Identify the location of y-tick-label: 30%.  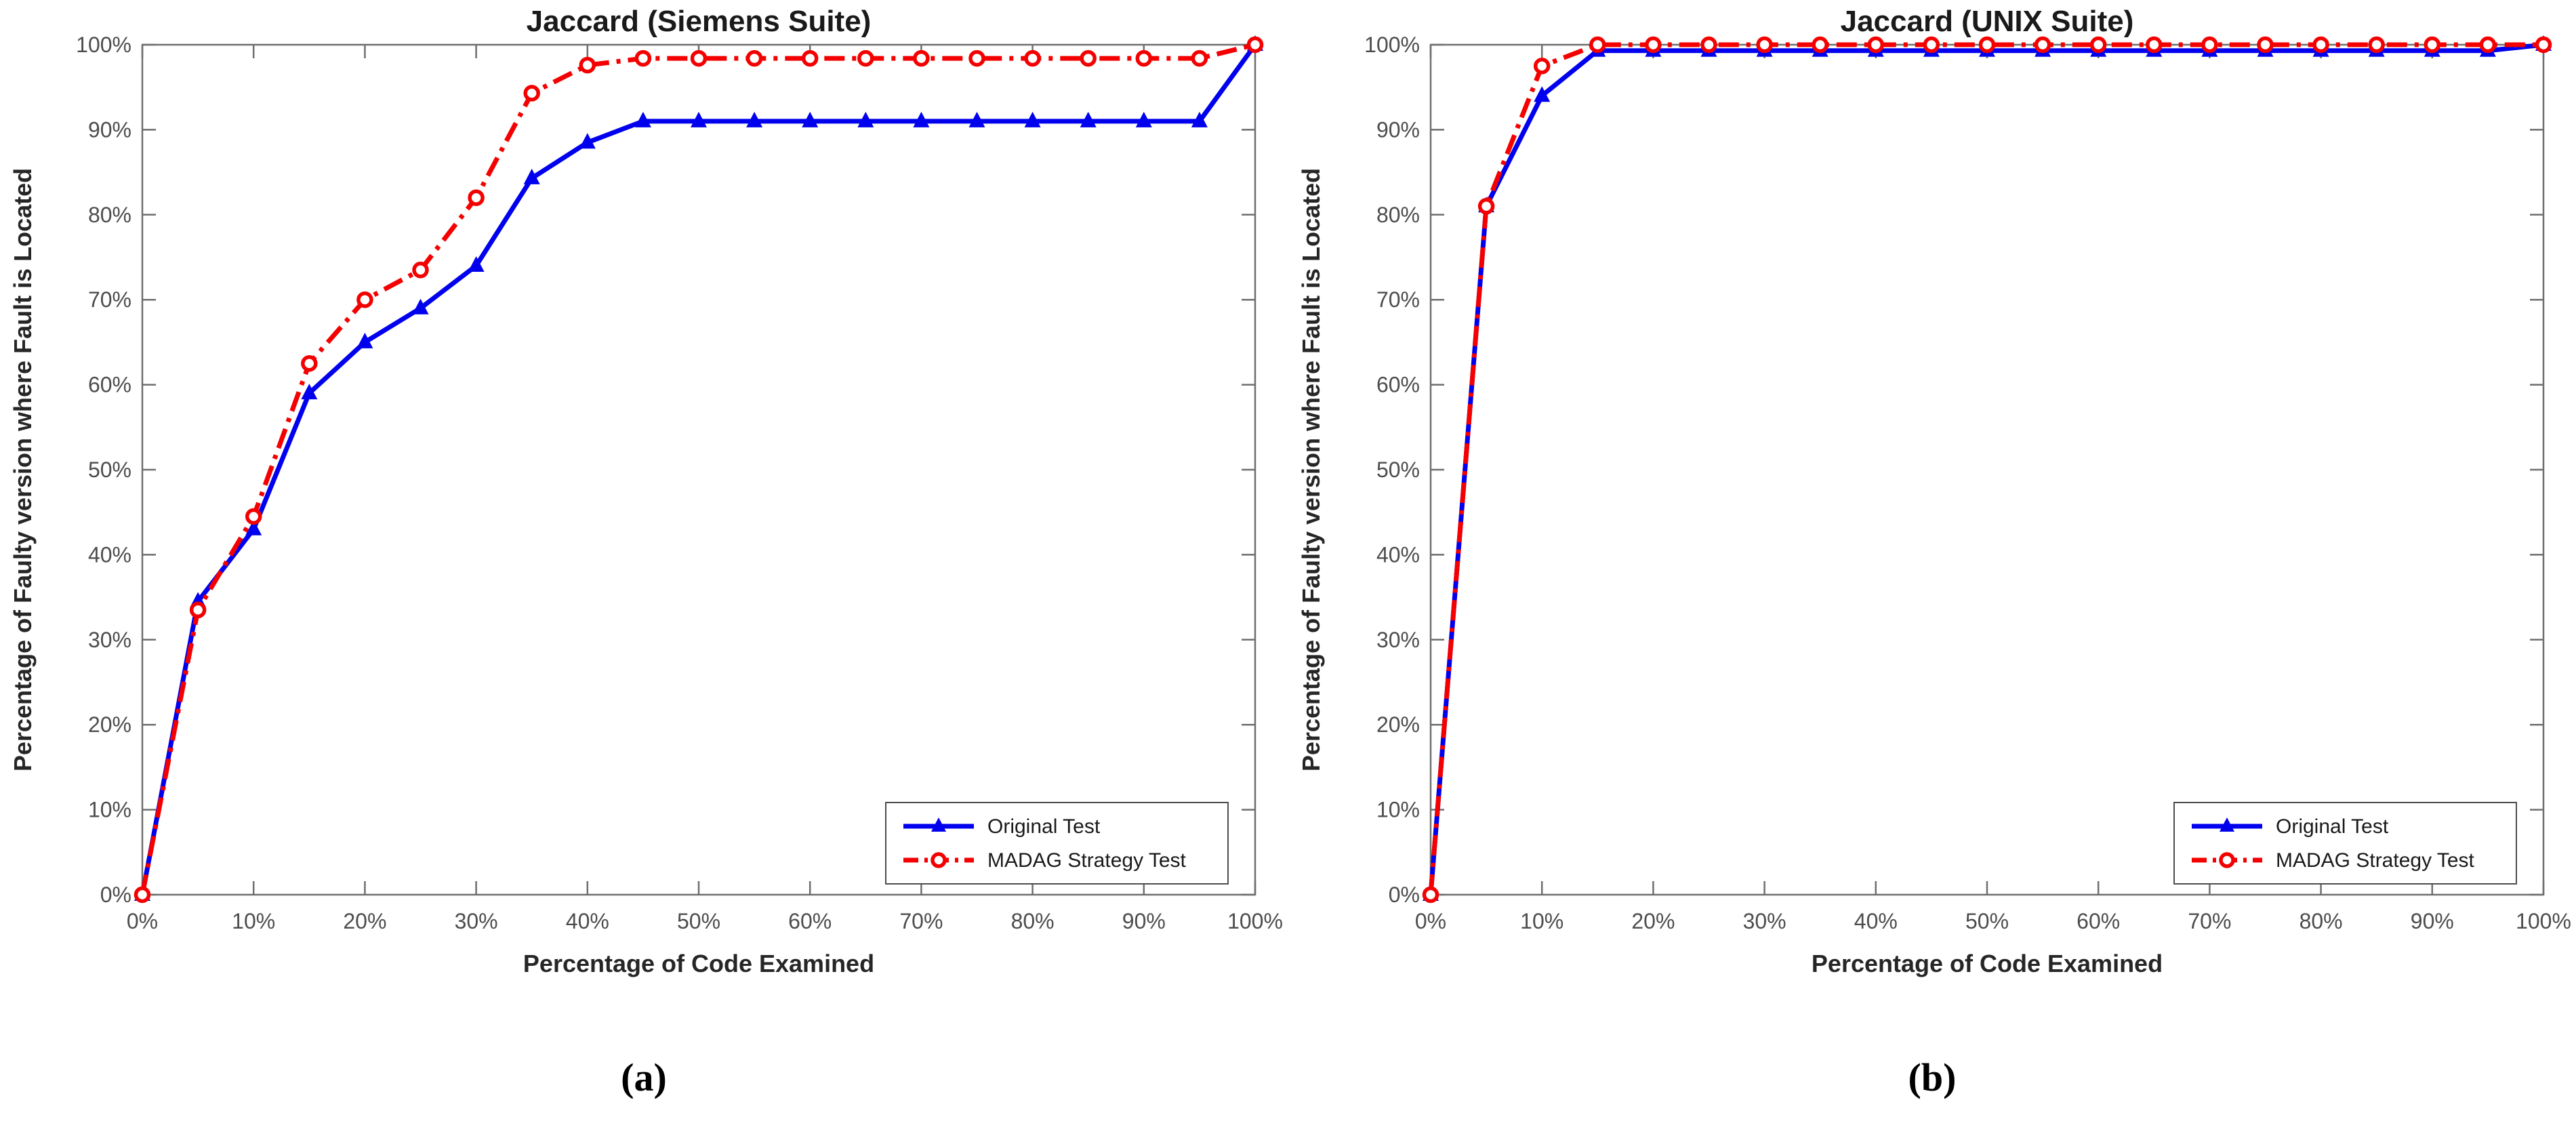
(1398, 640).